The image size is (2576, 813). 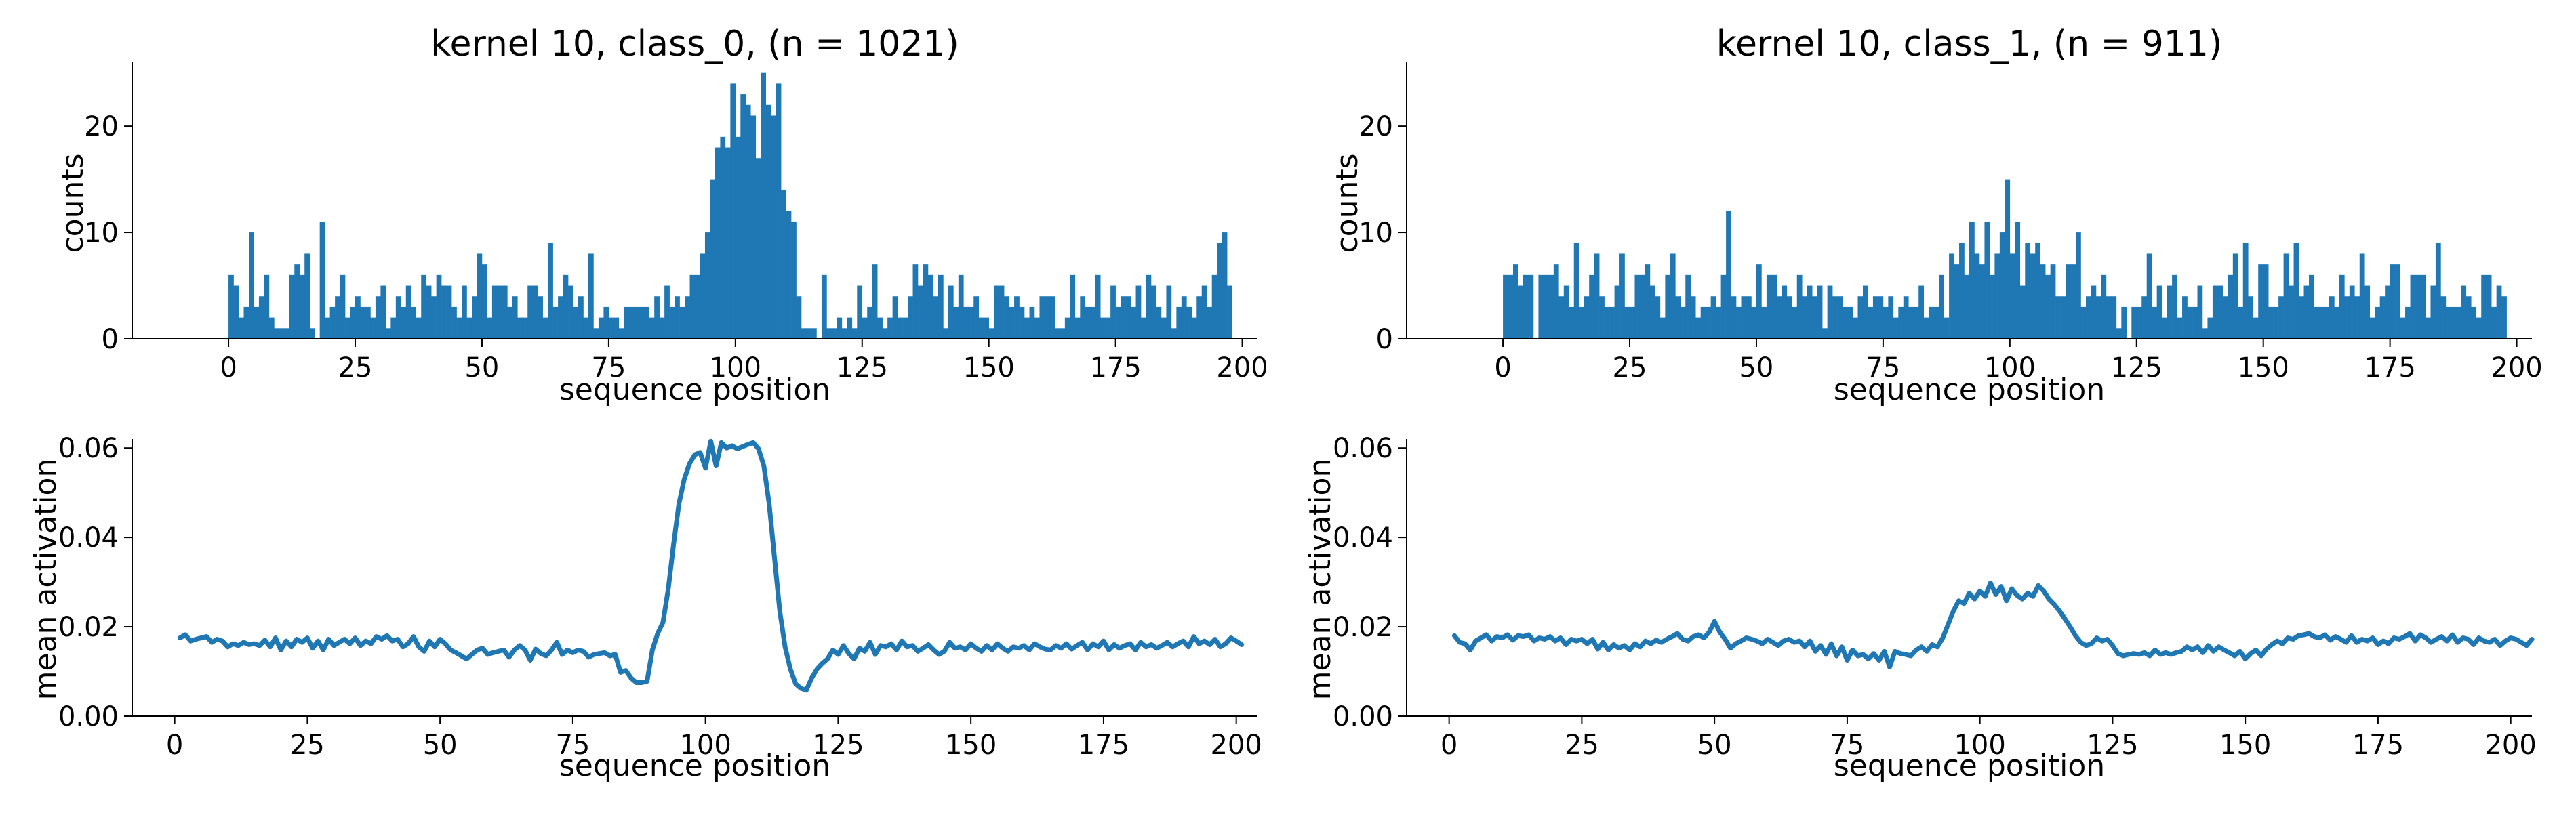 What do you see at coordinates (45, 580) in the screenshot?
I see `y-axis-label: mean activation` at bounding box center [45, 580].